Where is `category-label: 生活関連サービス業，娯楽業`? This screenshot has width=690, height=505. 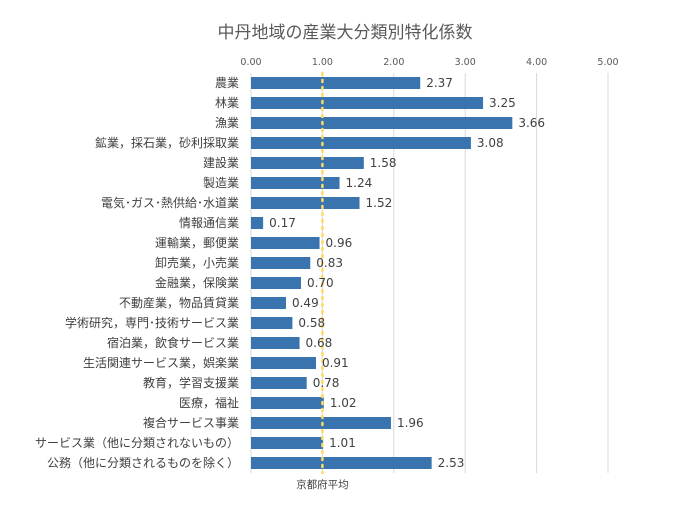 category-label: 生活関連サービス業，娯楽業 is located at coordinates (161, 363).